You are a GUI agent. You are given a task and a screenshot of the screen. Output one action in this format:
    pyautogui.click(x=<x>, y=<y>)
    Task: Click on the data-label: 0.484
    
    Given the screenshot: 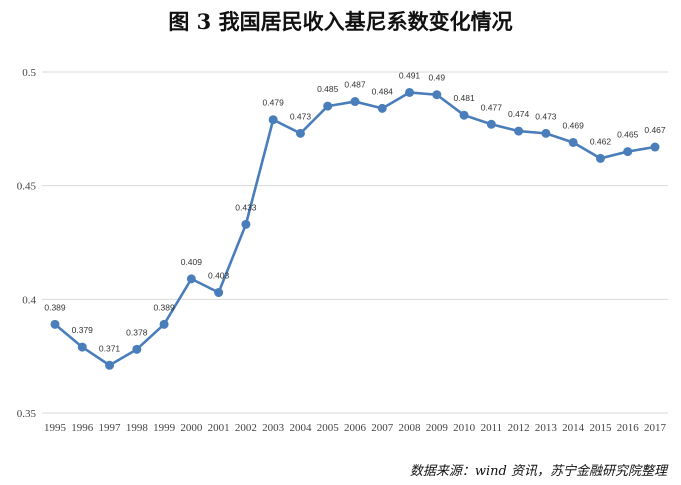 What is the action you would take?
    pyautogui.click(x=383, y=91)
    